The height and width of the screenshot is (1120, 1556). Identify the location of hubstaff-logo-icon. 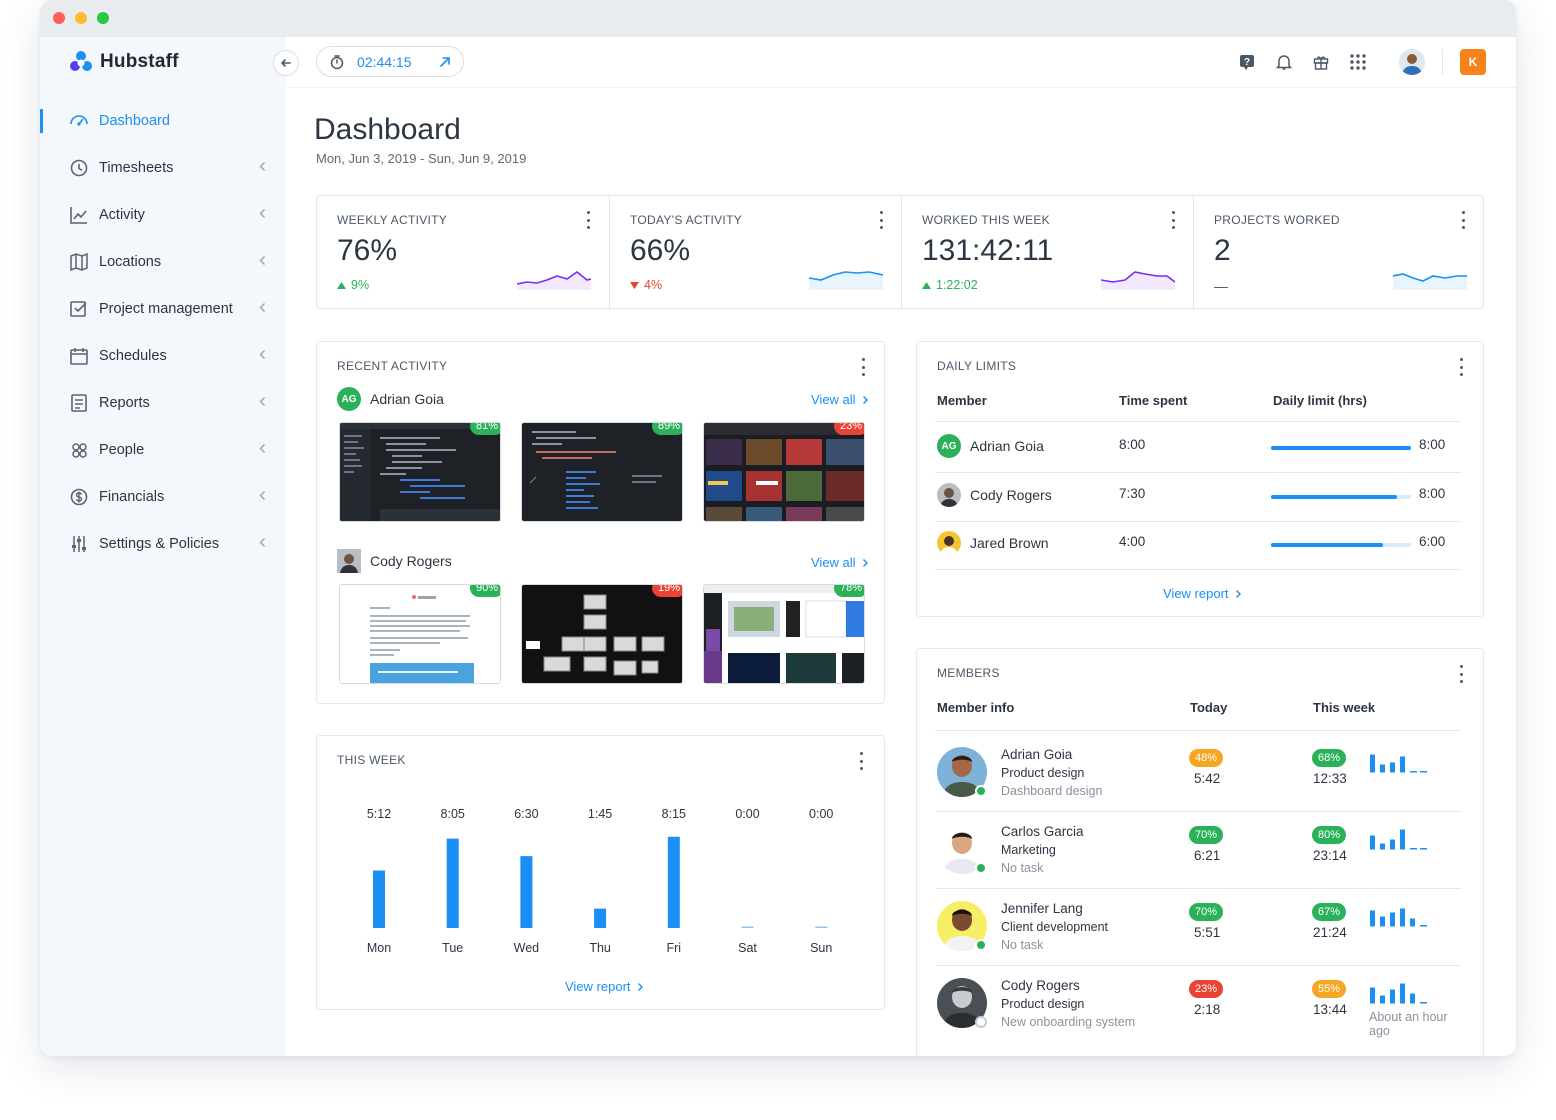
(81, 61).